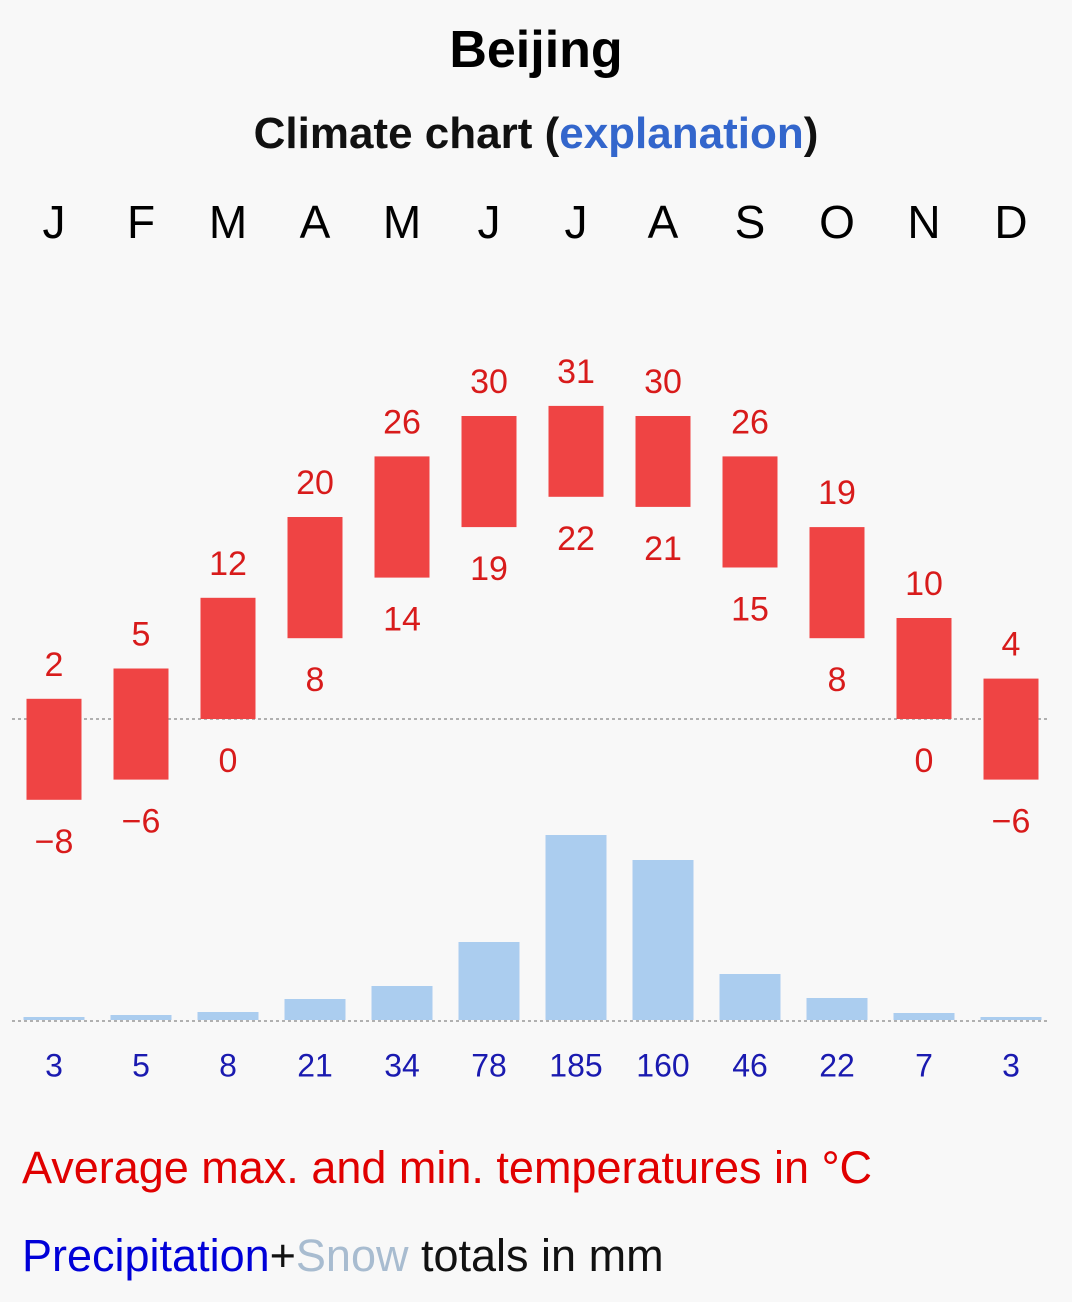 The image size is (1072, 1302). What do you see at coordinates (315, 483) in the screenshot?
I see `max-temp-label: 20` at bounding box center [315, 483].